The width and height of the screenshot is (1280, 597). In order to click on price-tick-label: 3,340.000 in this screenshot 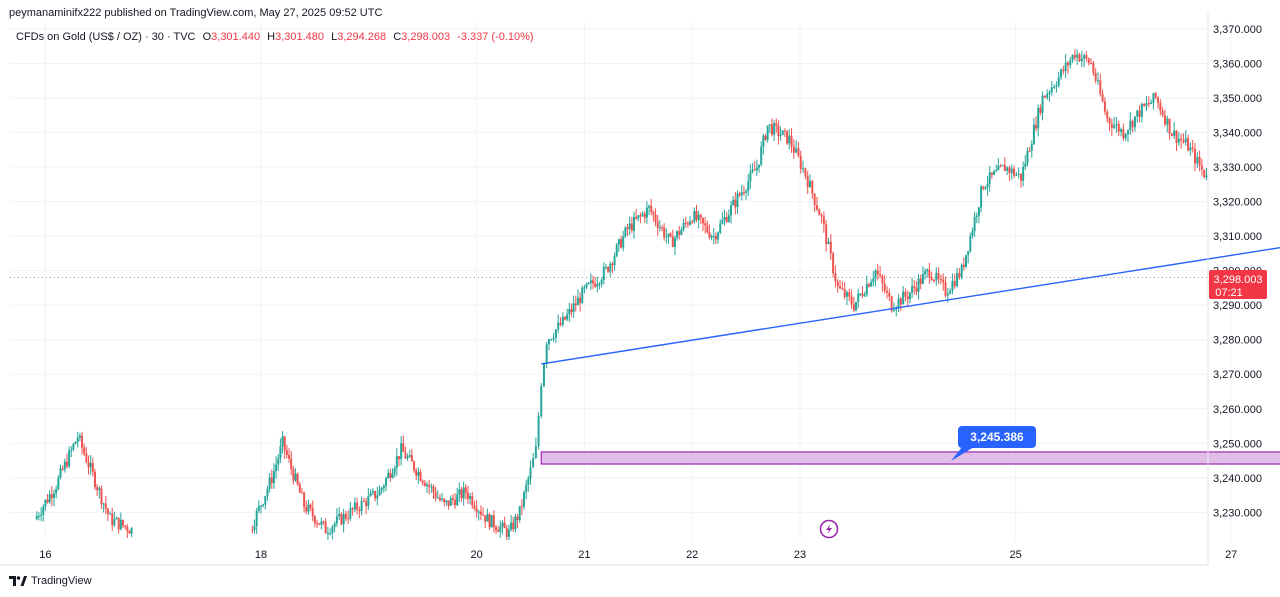, I will do `click(1237, 134)`.